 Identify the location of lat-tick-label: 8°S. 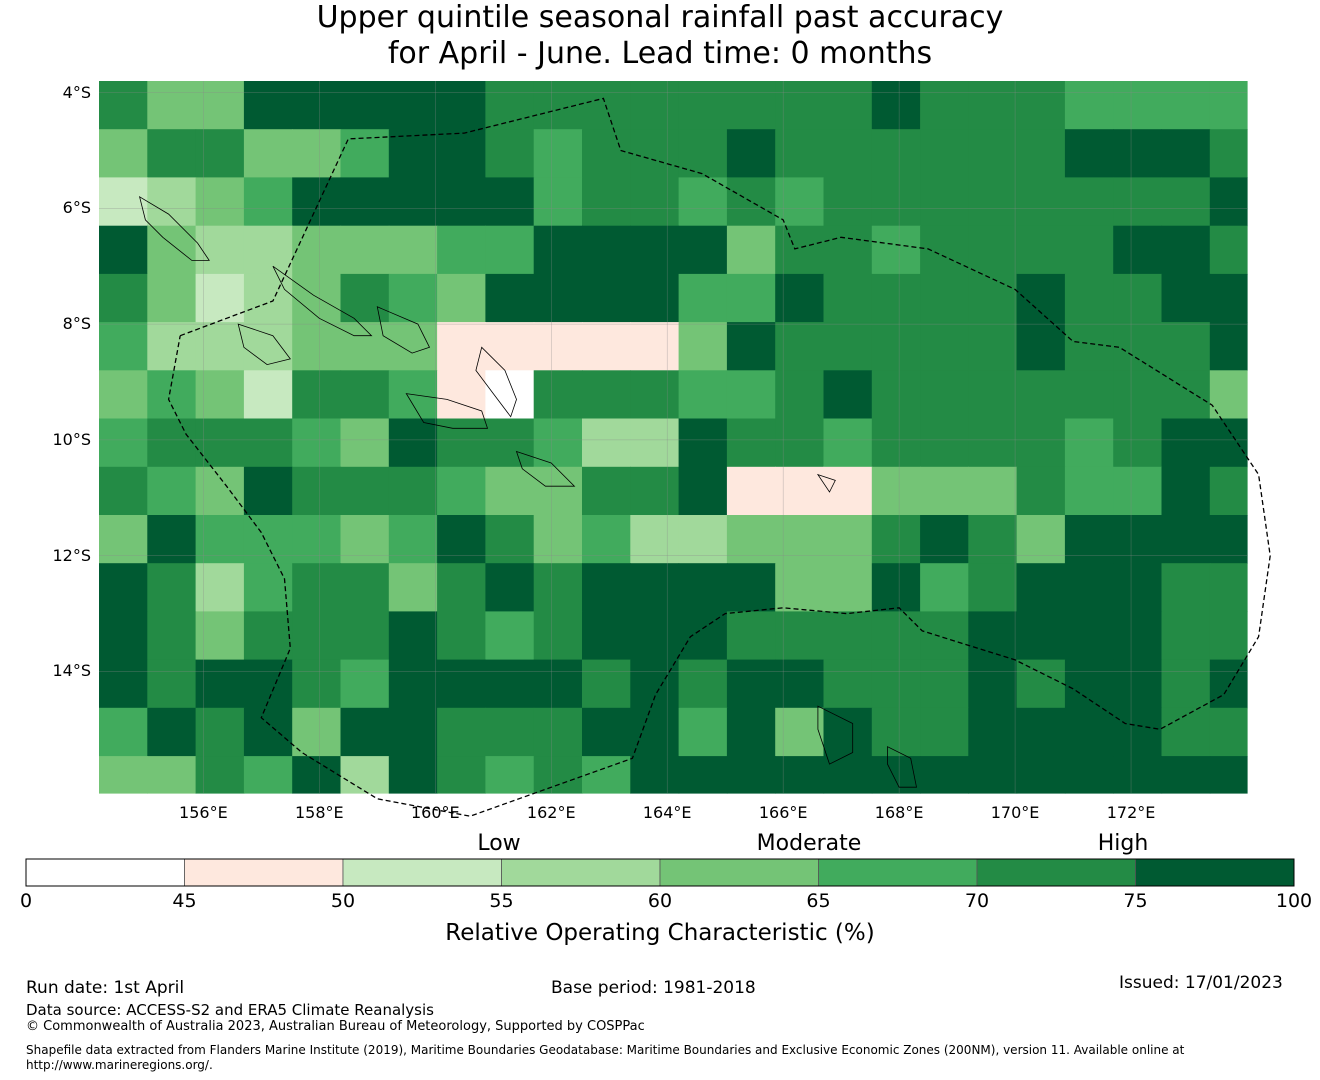
(76, 324).